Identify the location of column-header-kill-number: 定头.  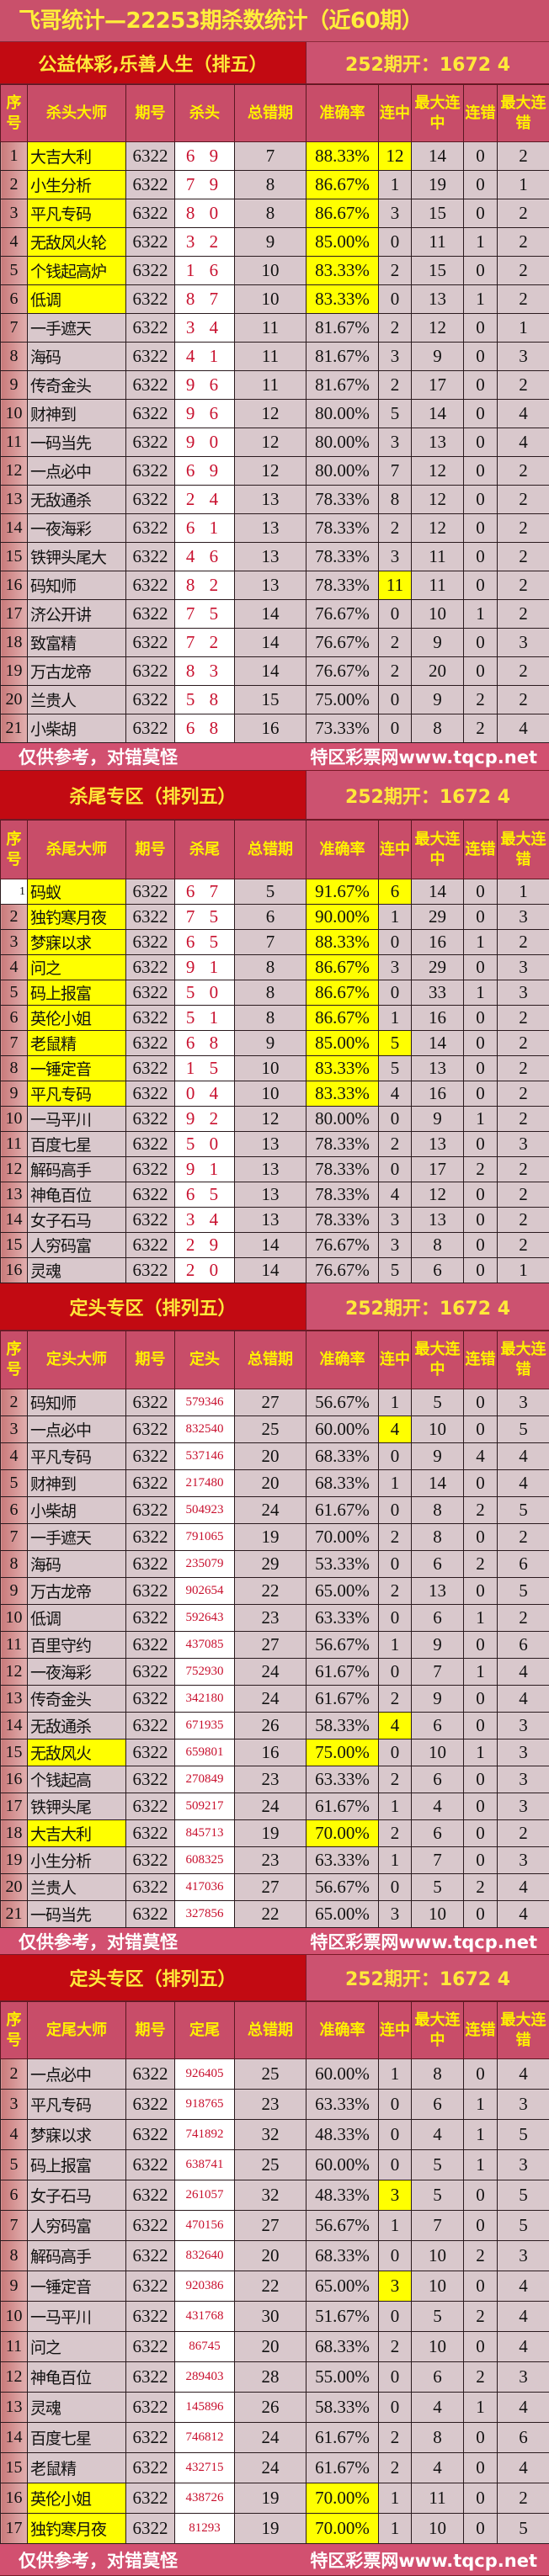
(205, 1360).